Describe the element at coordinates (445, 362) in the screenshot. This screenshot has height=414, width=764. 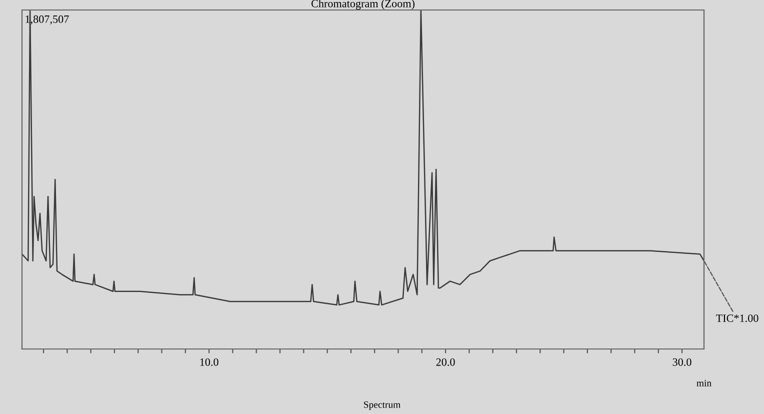
I see `x-tick-label: 20.0` at that location.